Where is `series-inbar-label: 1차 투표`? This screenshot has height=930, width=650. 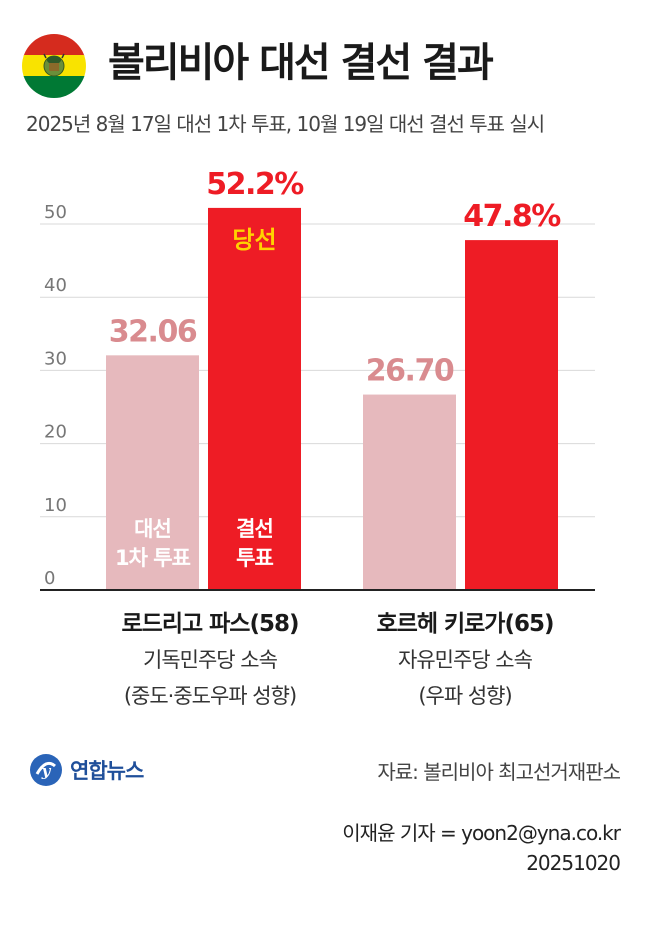 series-inbar-label: 1차 투표 is located at coordinates (153, 558).